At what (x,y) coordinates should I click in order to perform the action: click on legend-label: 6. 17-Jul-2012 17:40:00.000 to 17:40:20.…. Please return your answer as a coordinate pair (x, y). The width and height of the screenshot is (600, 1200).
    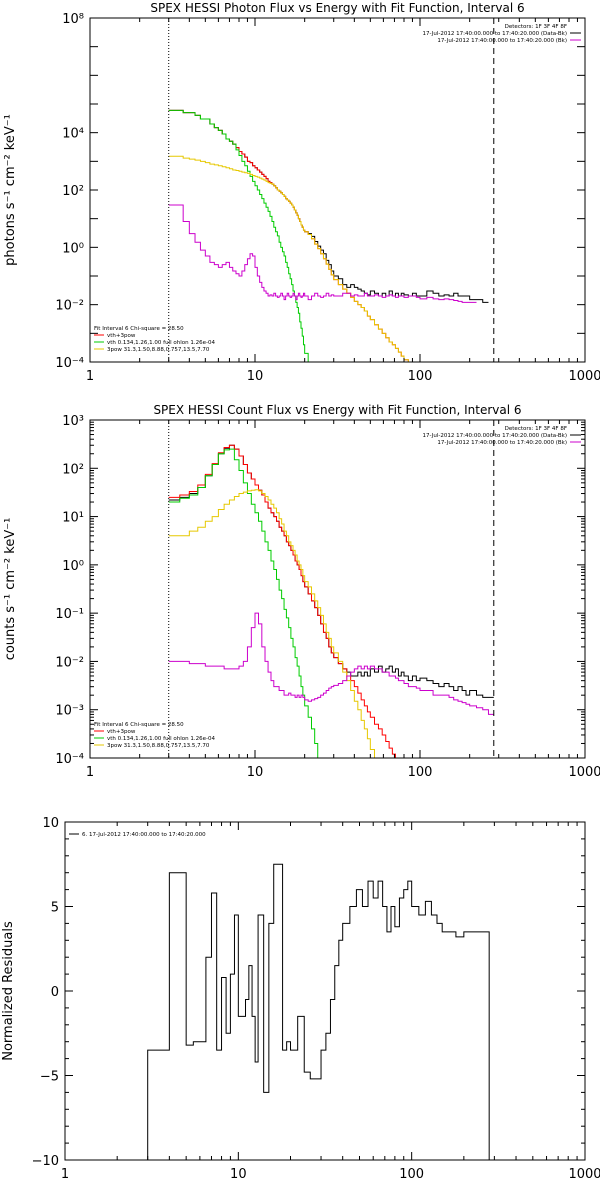
    Looking at the image, I should click on (144, 835).